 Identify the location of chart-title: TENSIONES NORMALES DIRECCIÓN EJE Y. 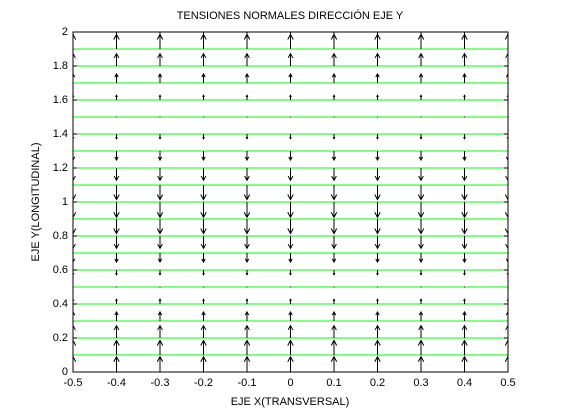
(290, 15).